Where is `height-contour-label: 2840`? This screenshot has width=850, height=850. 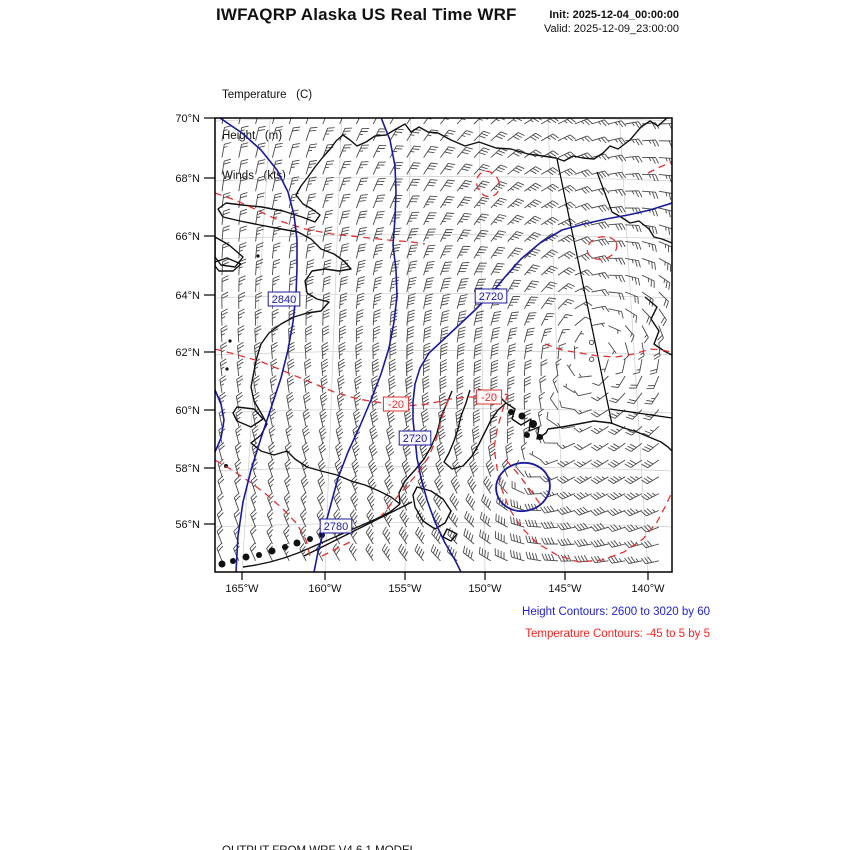
height-contour-label: 2840 is located at coordinates (284, 300).